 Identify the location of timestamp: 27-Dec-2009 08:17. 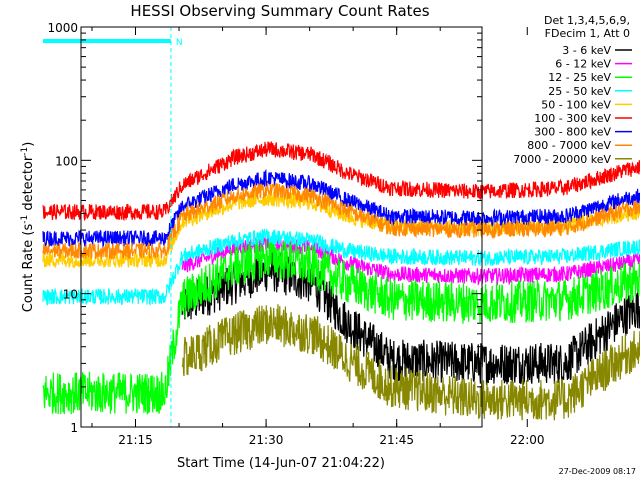
(597, 471).